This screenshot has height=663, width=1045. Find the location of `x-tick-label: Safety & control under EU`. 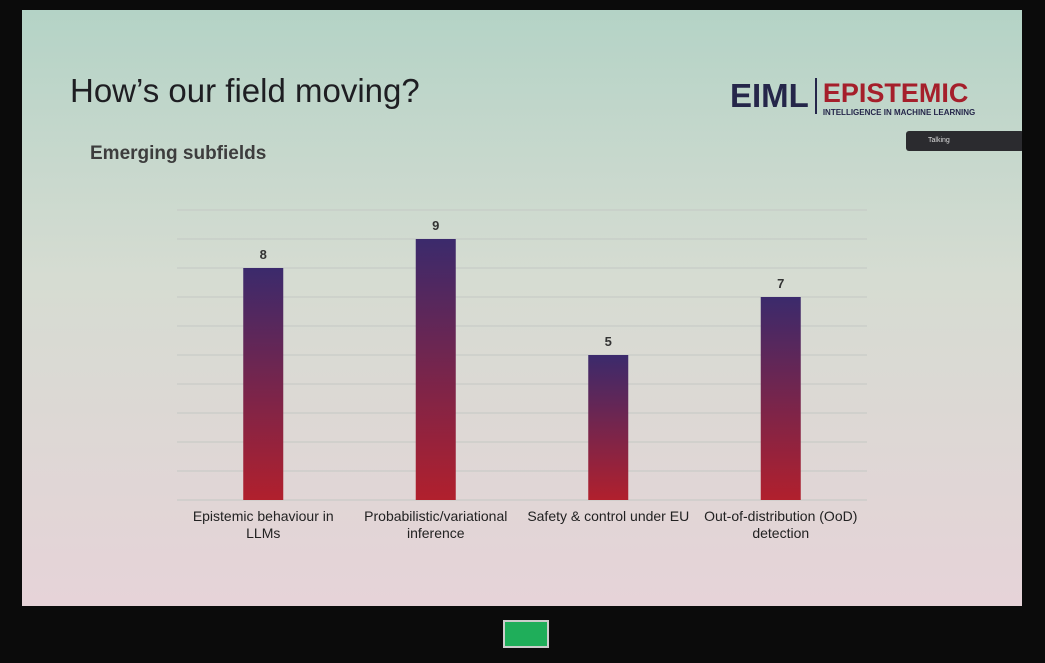

x-tick-label: Safety & control under EU is located at coordinates (608, 516).